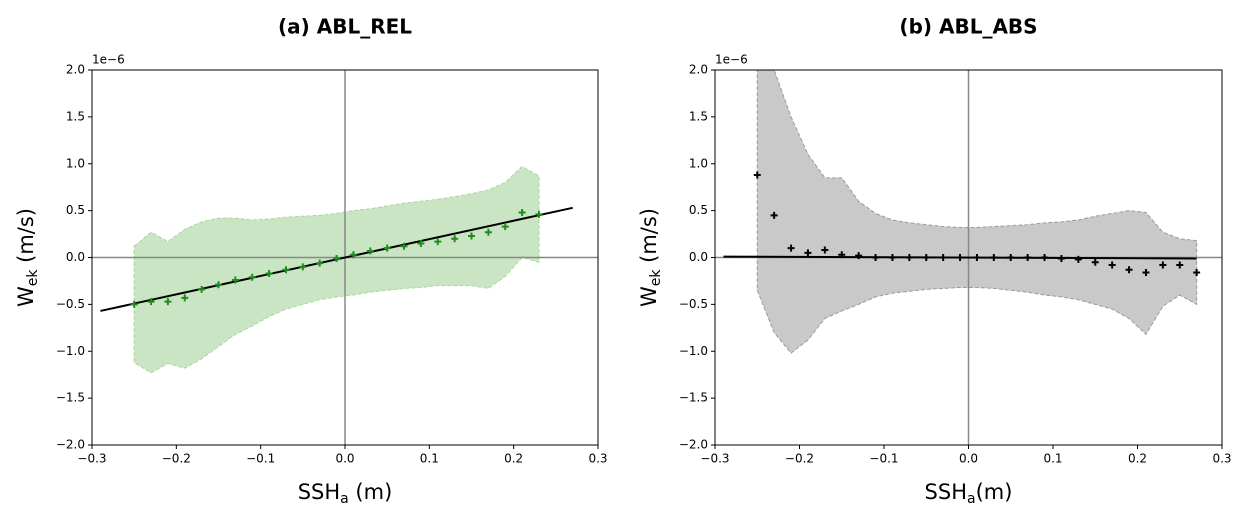 The height and width of the screenshot is (511, 1238). What do you see at coordinates (75, 116) in the screenshot?
I see `y-tick-label: 1.5` at bounding box center [75, 116].